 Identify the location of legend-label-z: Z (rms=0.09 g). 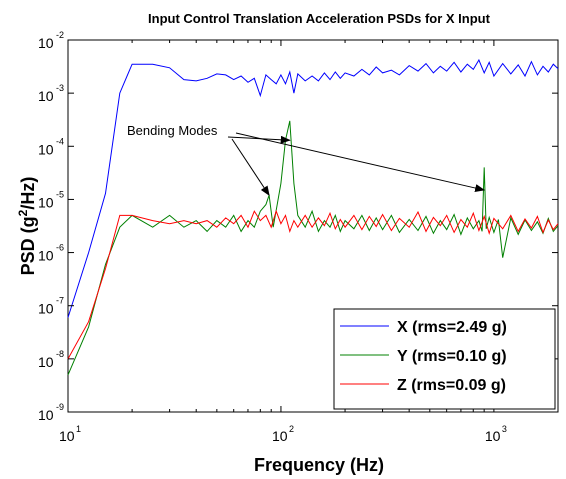
(451, 385).